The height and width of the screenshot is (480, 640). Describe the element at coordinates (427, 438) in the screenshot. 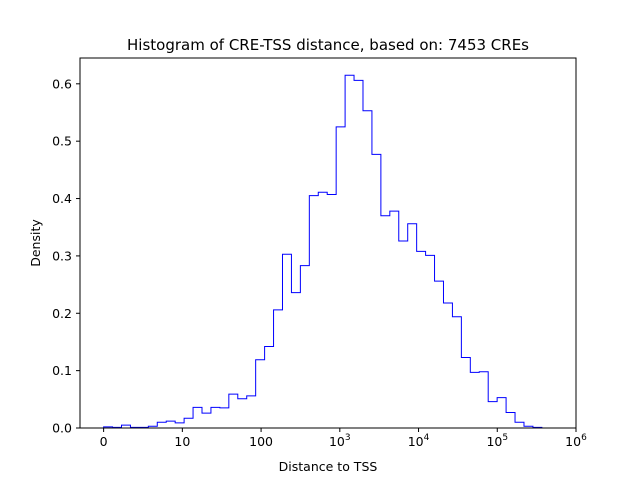

I see `x-tick-exponent: 4` at that location.